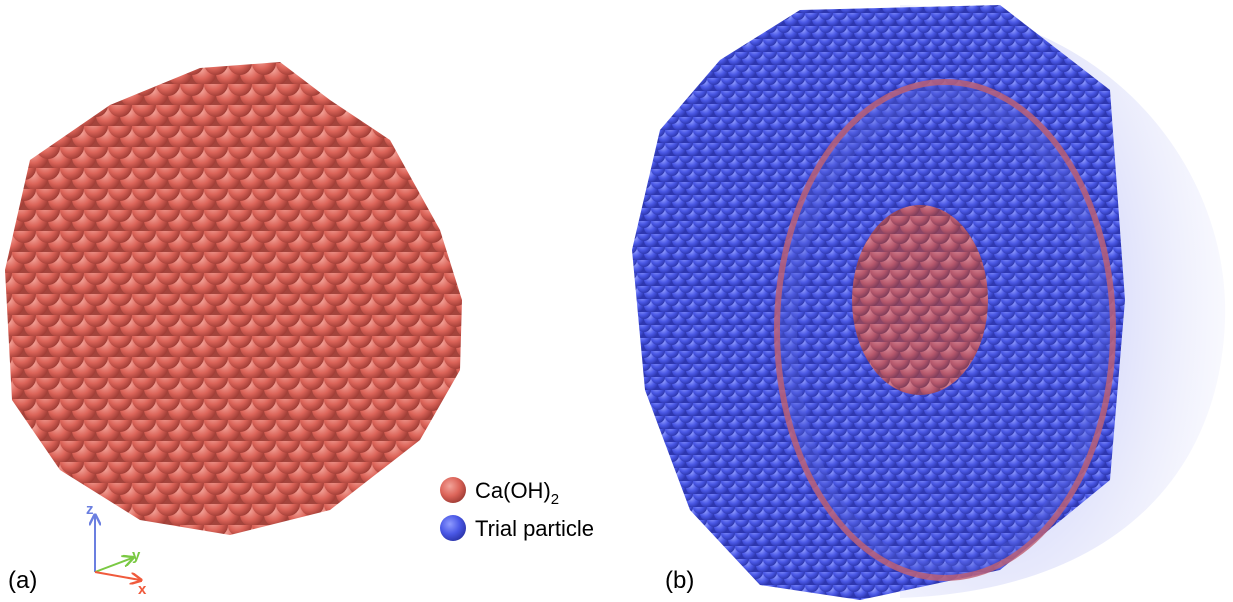 This screenshot has height=602, width=1233. What do you see at coordinates (679, 580) in the screenshot?
I see `panel-label: (b)` at bounding box center [679, 580].